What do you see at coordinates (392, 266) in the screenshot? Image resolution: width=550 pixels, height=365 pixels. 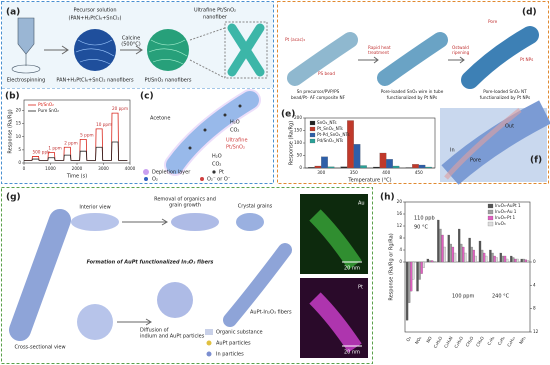 I see `y-axis-label: Response (Ra/Rg or Rg/Ra)` at bounding box center [392, 266].